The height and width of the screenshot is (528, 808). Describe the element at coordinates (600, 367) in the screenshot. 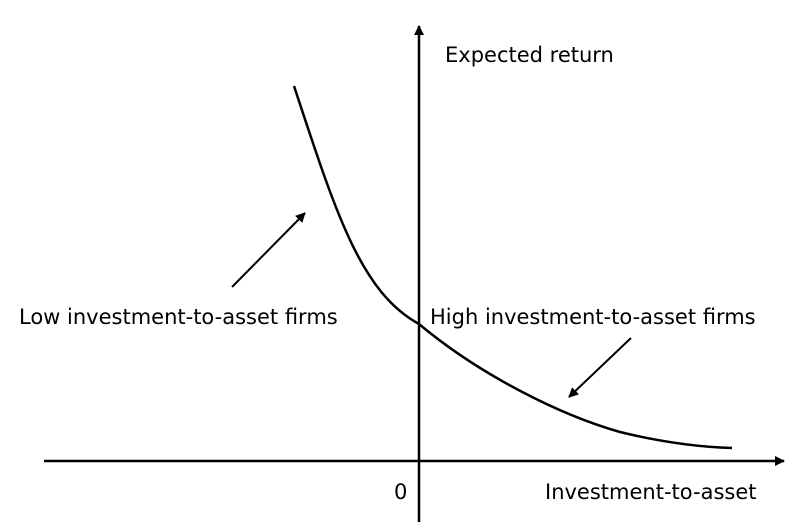

I see `high-investment-arrow` at that location.